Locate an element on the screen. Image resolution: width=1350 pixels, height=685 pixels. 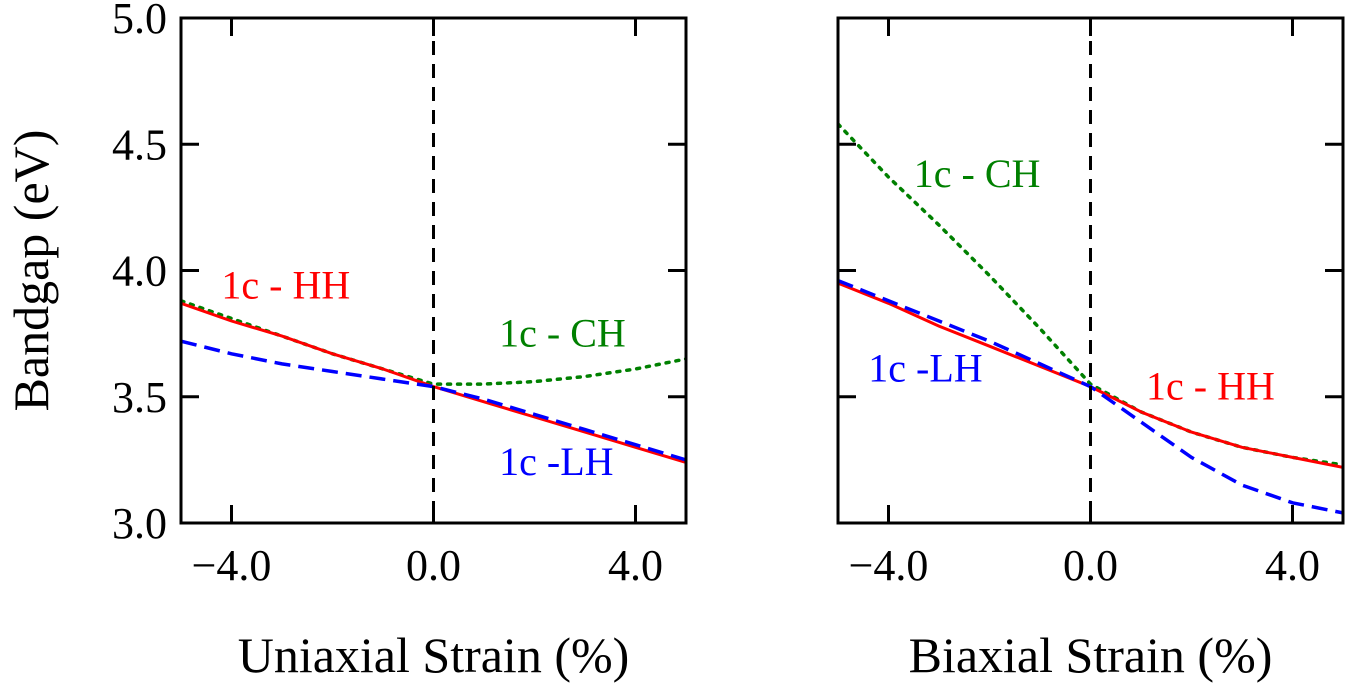
y-tick-label: 4.5 is located at coordinates (139, 144).